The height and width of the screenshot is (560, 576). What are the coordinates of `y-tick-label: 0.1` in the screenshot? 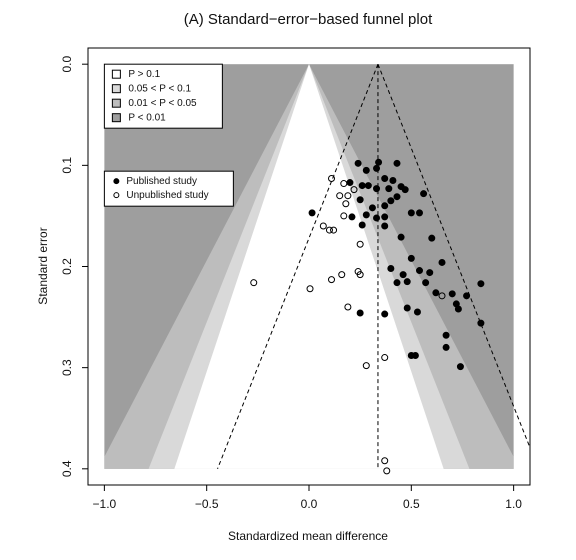 It's located at (67, 165).